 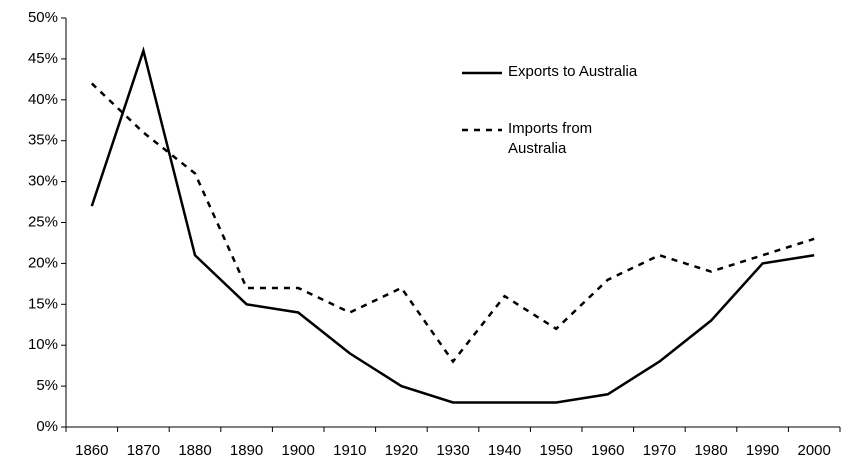 What do you see at coordinates (349, 450) in the screenshot?
I see `x-tick-label: 1910` at bounding box center [349, 450].